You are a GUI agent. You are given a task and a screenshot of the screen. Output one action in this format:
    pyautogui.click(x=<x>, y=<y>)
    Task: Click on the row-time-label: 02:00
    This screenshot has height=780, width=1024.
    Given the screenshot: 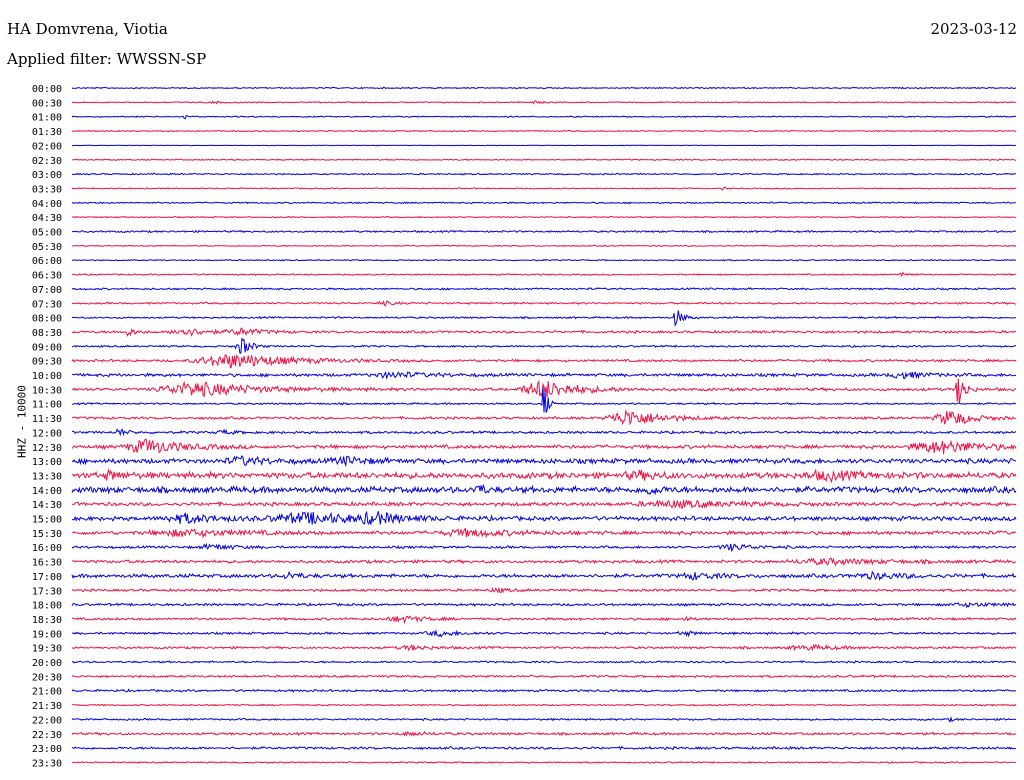 What is the action you would take?
    pyautogui.click(x=47, y=146)
    